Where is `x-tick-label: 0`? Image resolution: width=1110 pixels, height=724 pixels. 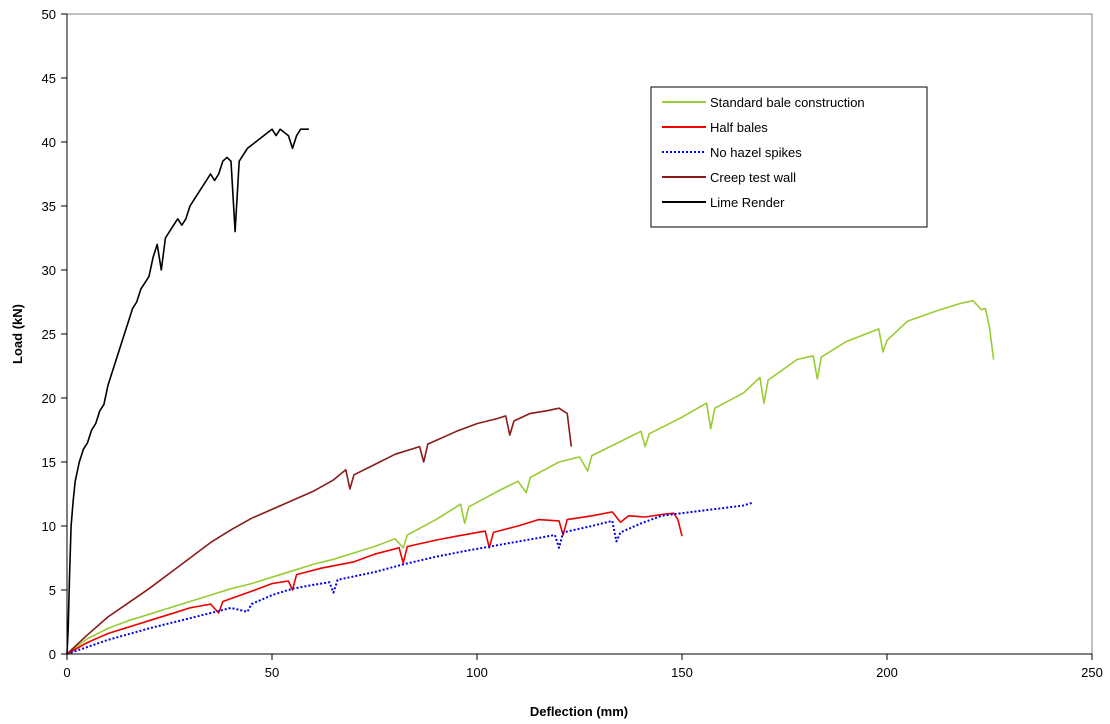 x-tick-label: 0 is located at coordinates (66, 672).